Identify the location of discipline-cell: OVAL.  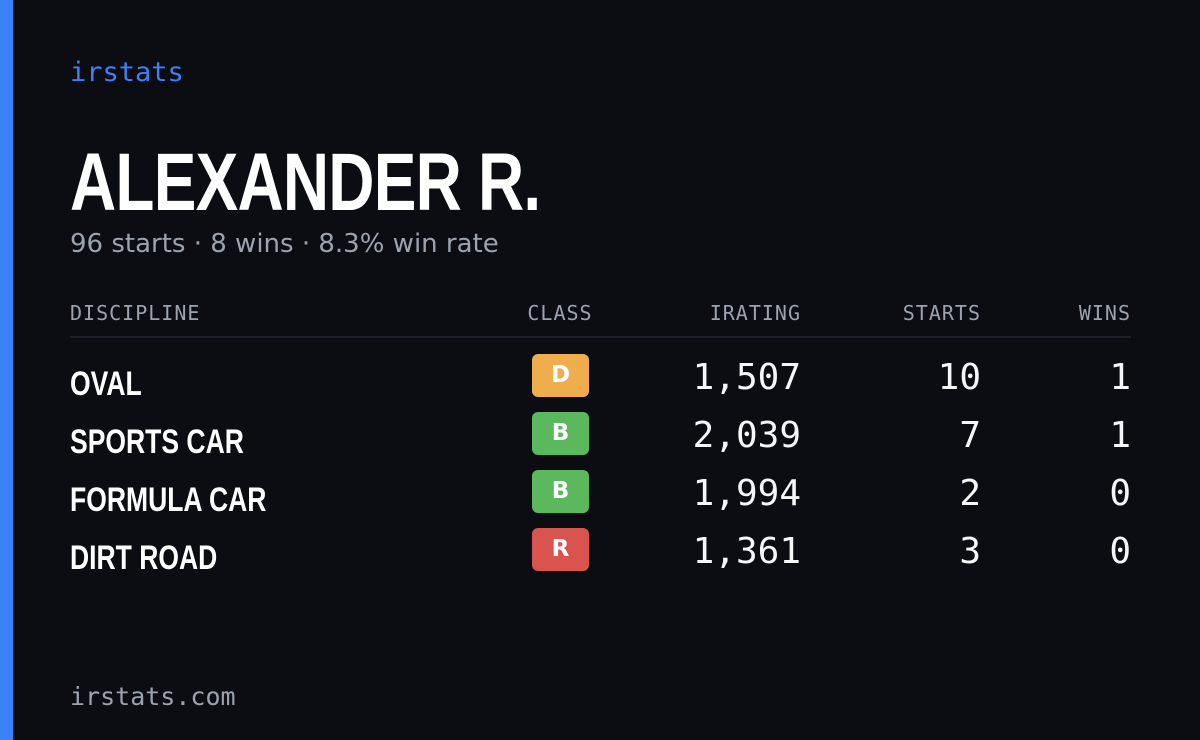
(106, 384).